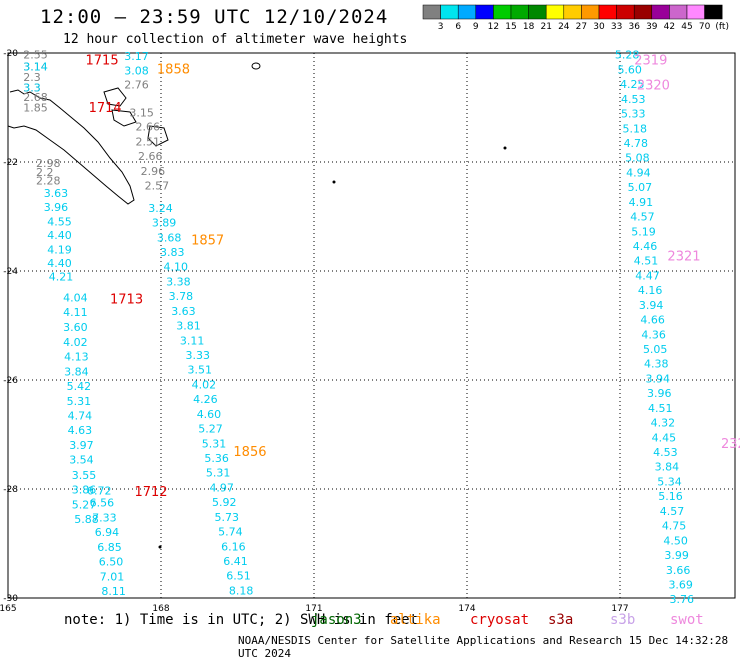 The width and height of the screenshot is (740, 660). I want to click on colorbar-label: 33, so click(616, 27).